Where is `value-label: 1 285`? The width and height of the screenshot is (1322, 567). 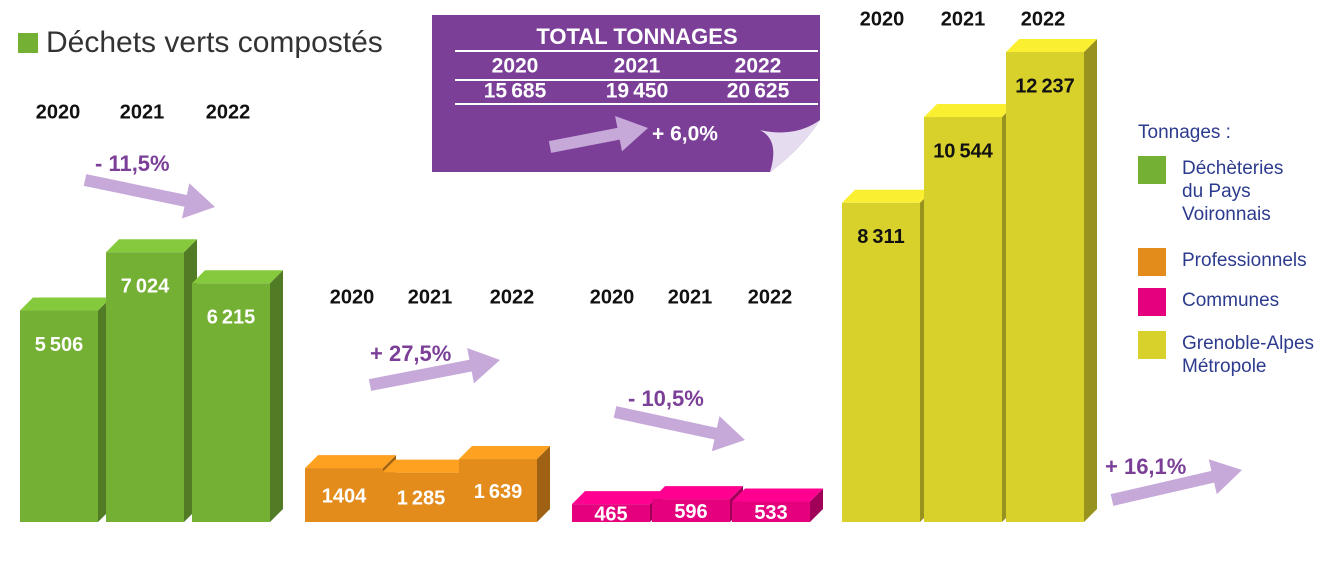
value-label: 1 285 is located at coordinates (421, 499).